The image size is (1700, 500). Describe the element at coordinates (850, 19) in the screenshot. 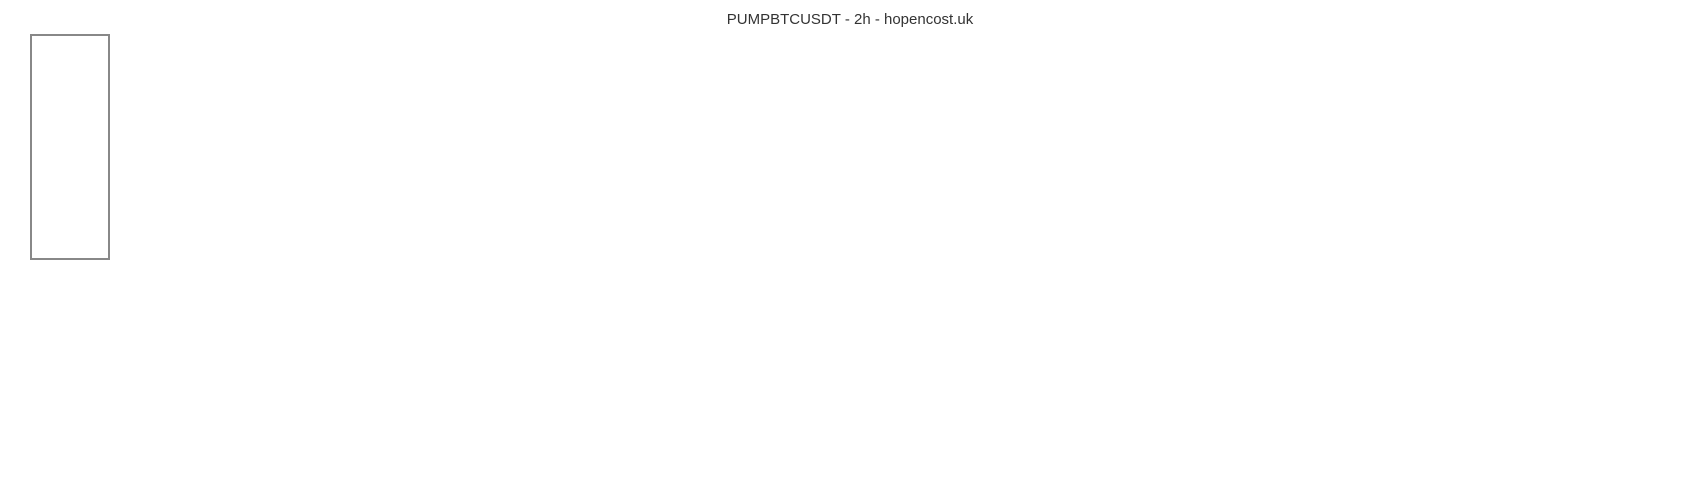

I see `chart-title: PUMPBTCUSDT - 2h - hopencost.uk` at that location.